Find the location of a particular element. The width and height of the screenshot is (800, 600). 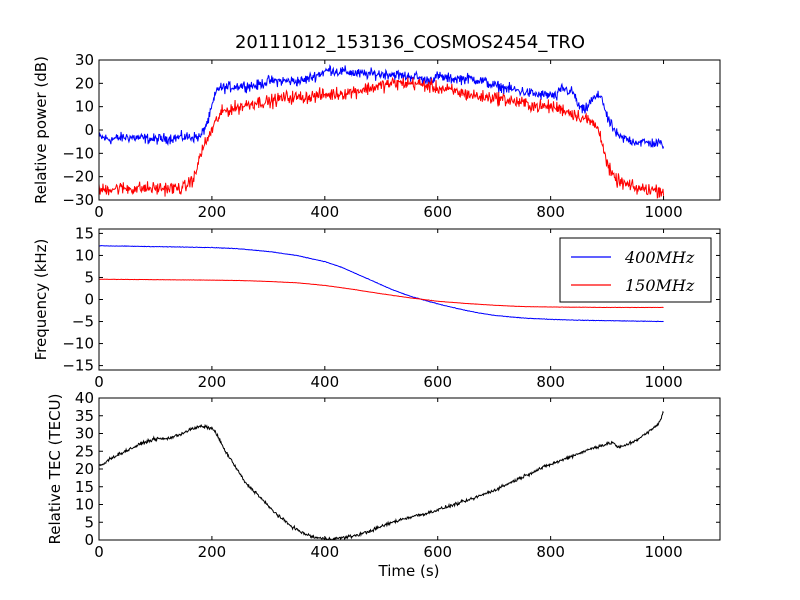

power-series-blue is located at coordinates (382, 106).